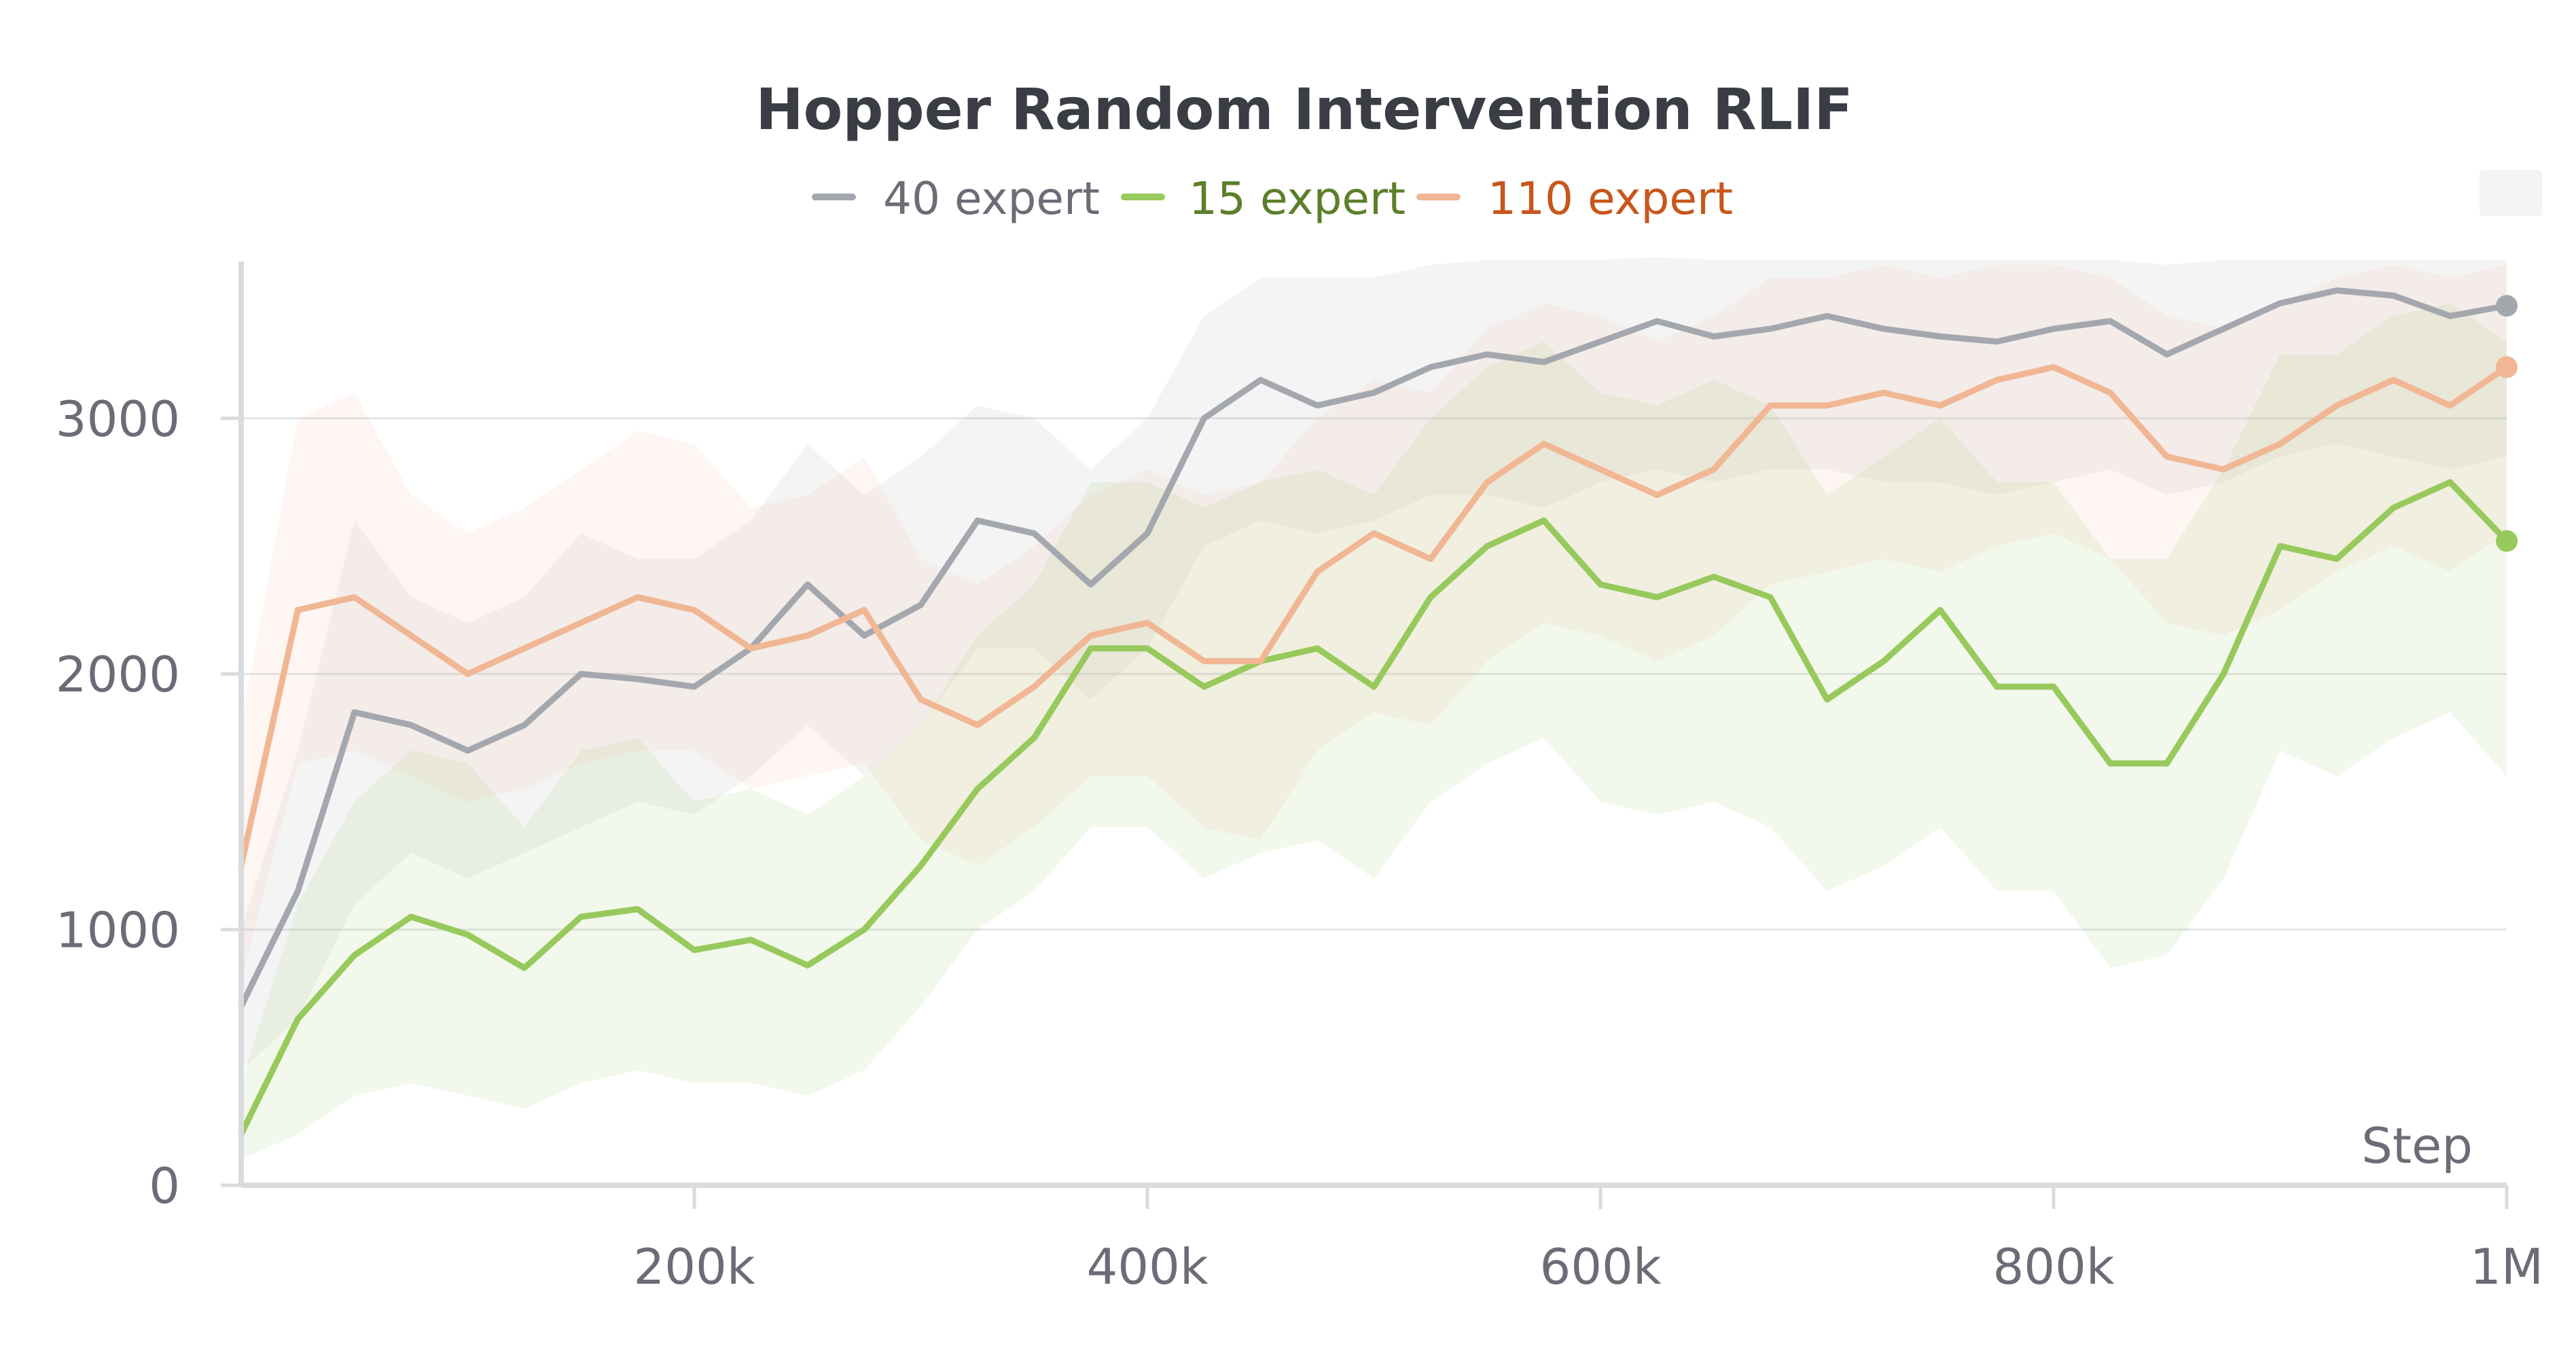 Image resolution: width=2576 pixels, height=1353 pixels. What do you see at coordinates (2511, 193) in the screenshot?
I see `legend-toggle-button` at bounding box center [2511, 193].